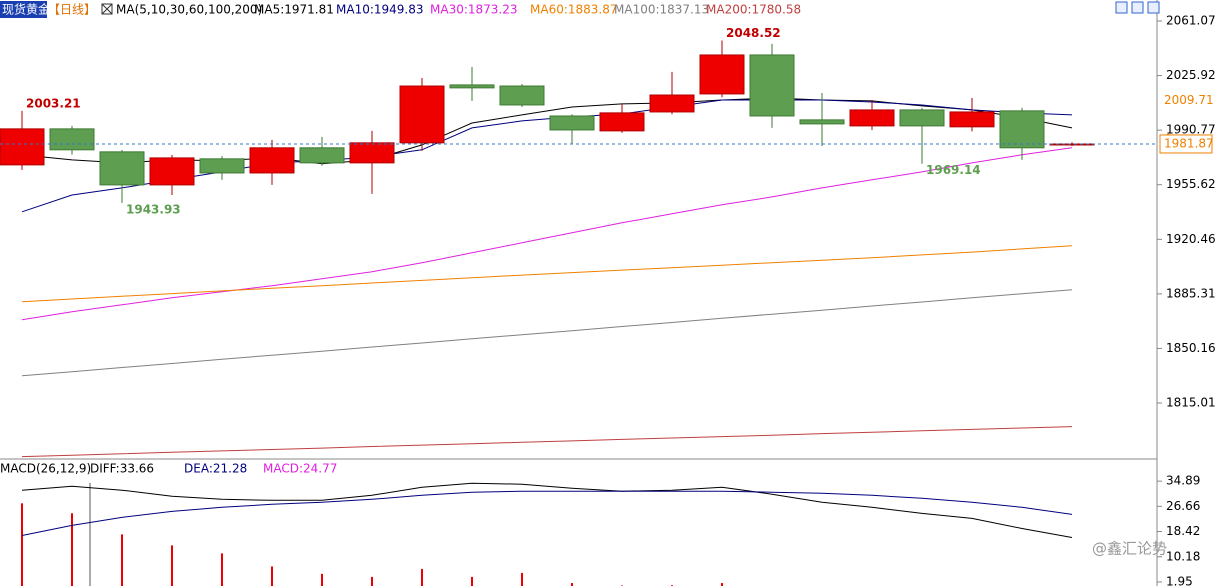 This screenshot has width=1229, height=586. Describe the element at coordinates (574, 10) in the screenshot. I see `legend-entry: MA60:1883.87` at that location.